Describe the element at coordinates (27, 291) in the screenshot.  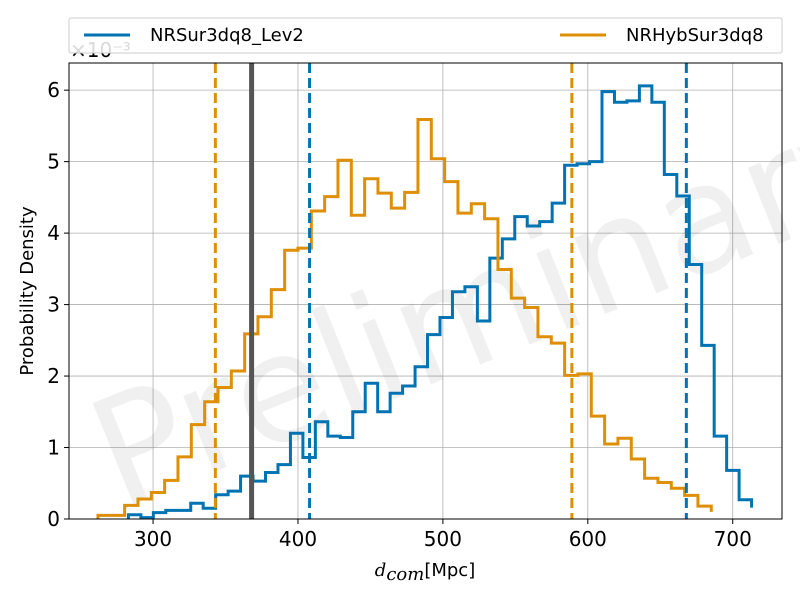
I see `y-axis-label: Probability Density` at that location.